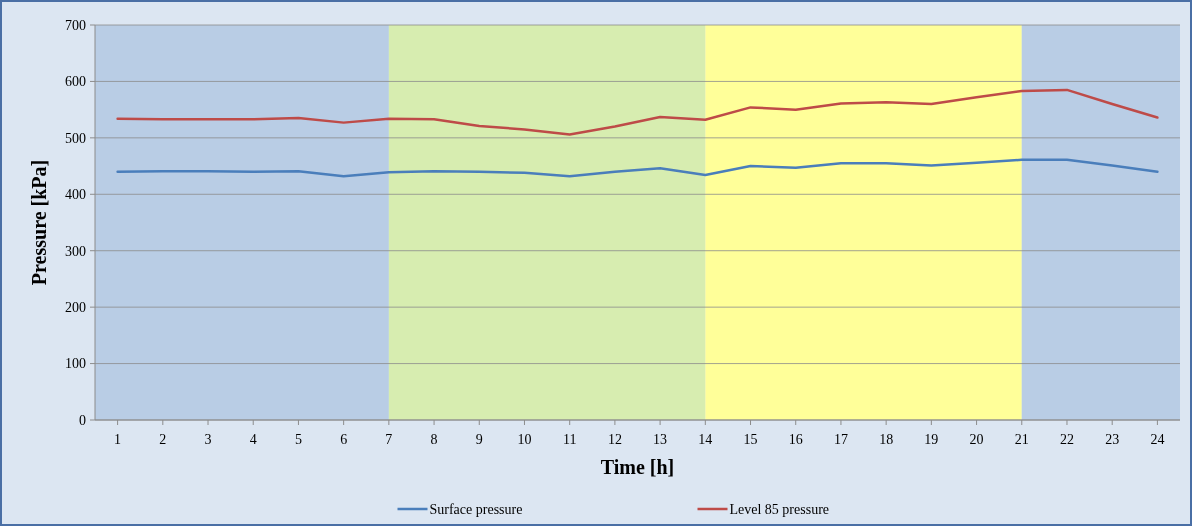  Describe the element at coordinates (39, 222) in the screenshot. I see `y-axis-title: Pressure [kPa]` at that location.